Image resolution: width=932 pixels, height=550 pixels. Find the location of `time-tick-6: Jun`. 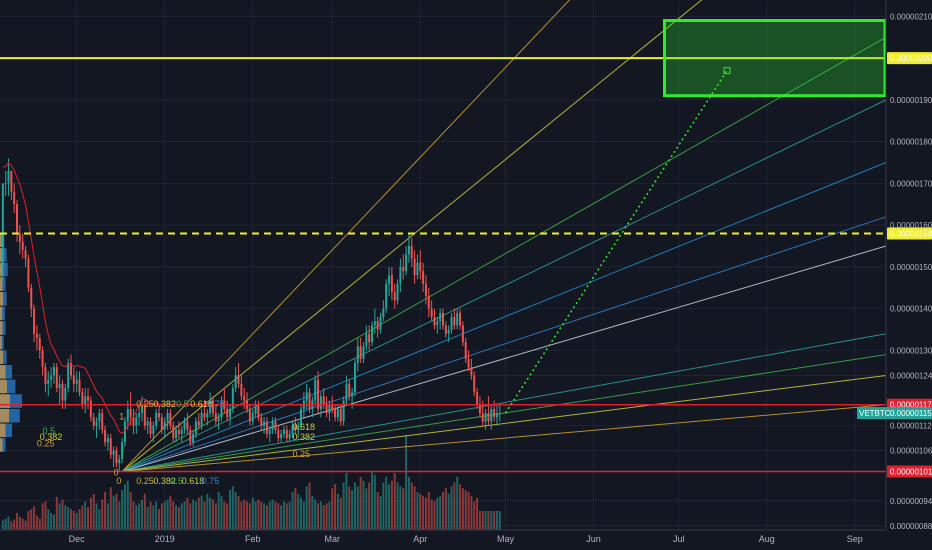

time-tick-6: Jun is located at coordinates (593, 539).